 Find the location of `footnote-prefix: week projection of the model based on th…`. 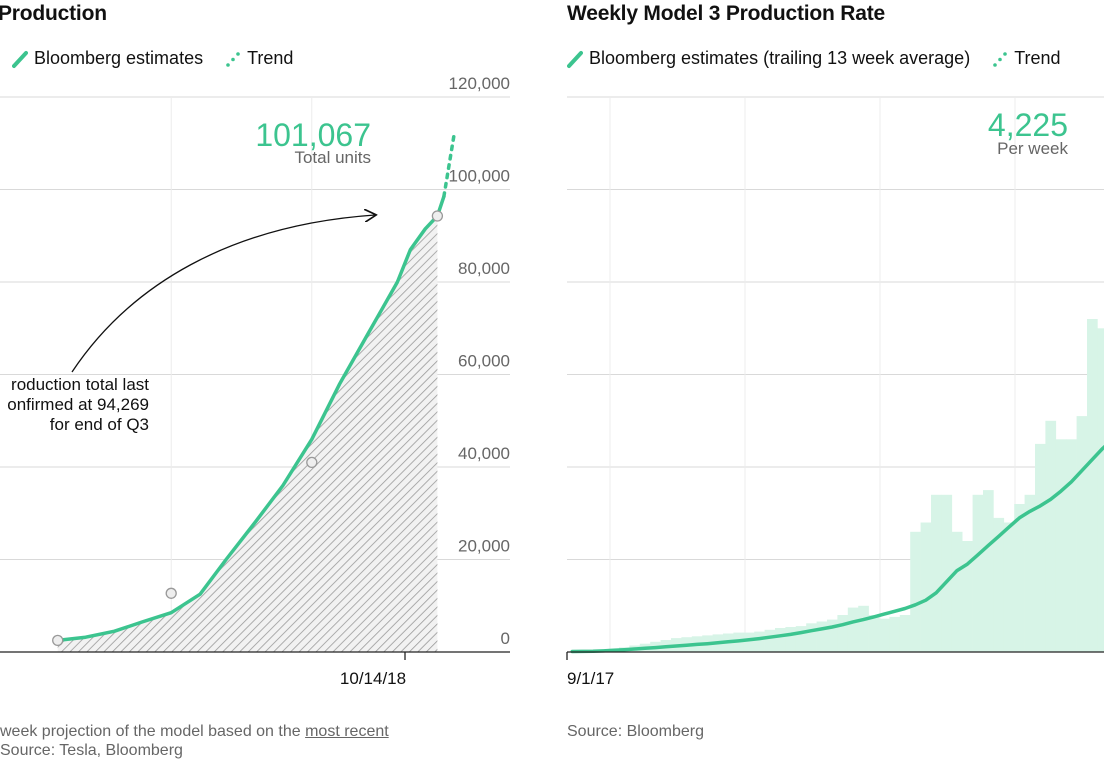

footnote-prefix: week projection of the model based on th… is located at coordinates (153, 731).